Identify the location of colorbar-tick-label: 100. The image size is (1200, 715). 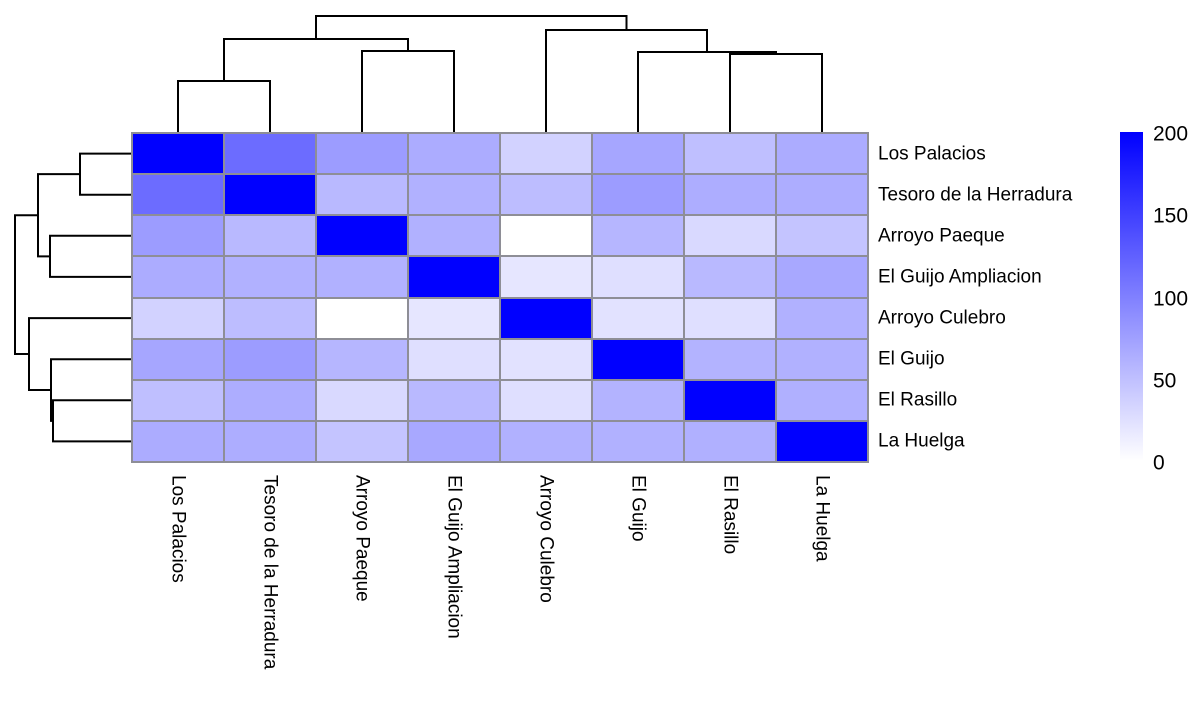
(1171, 298).